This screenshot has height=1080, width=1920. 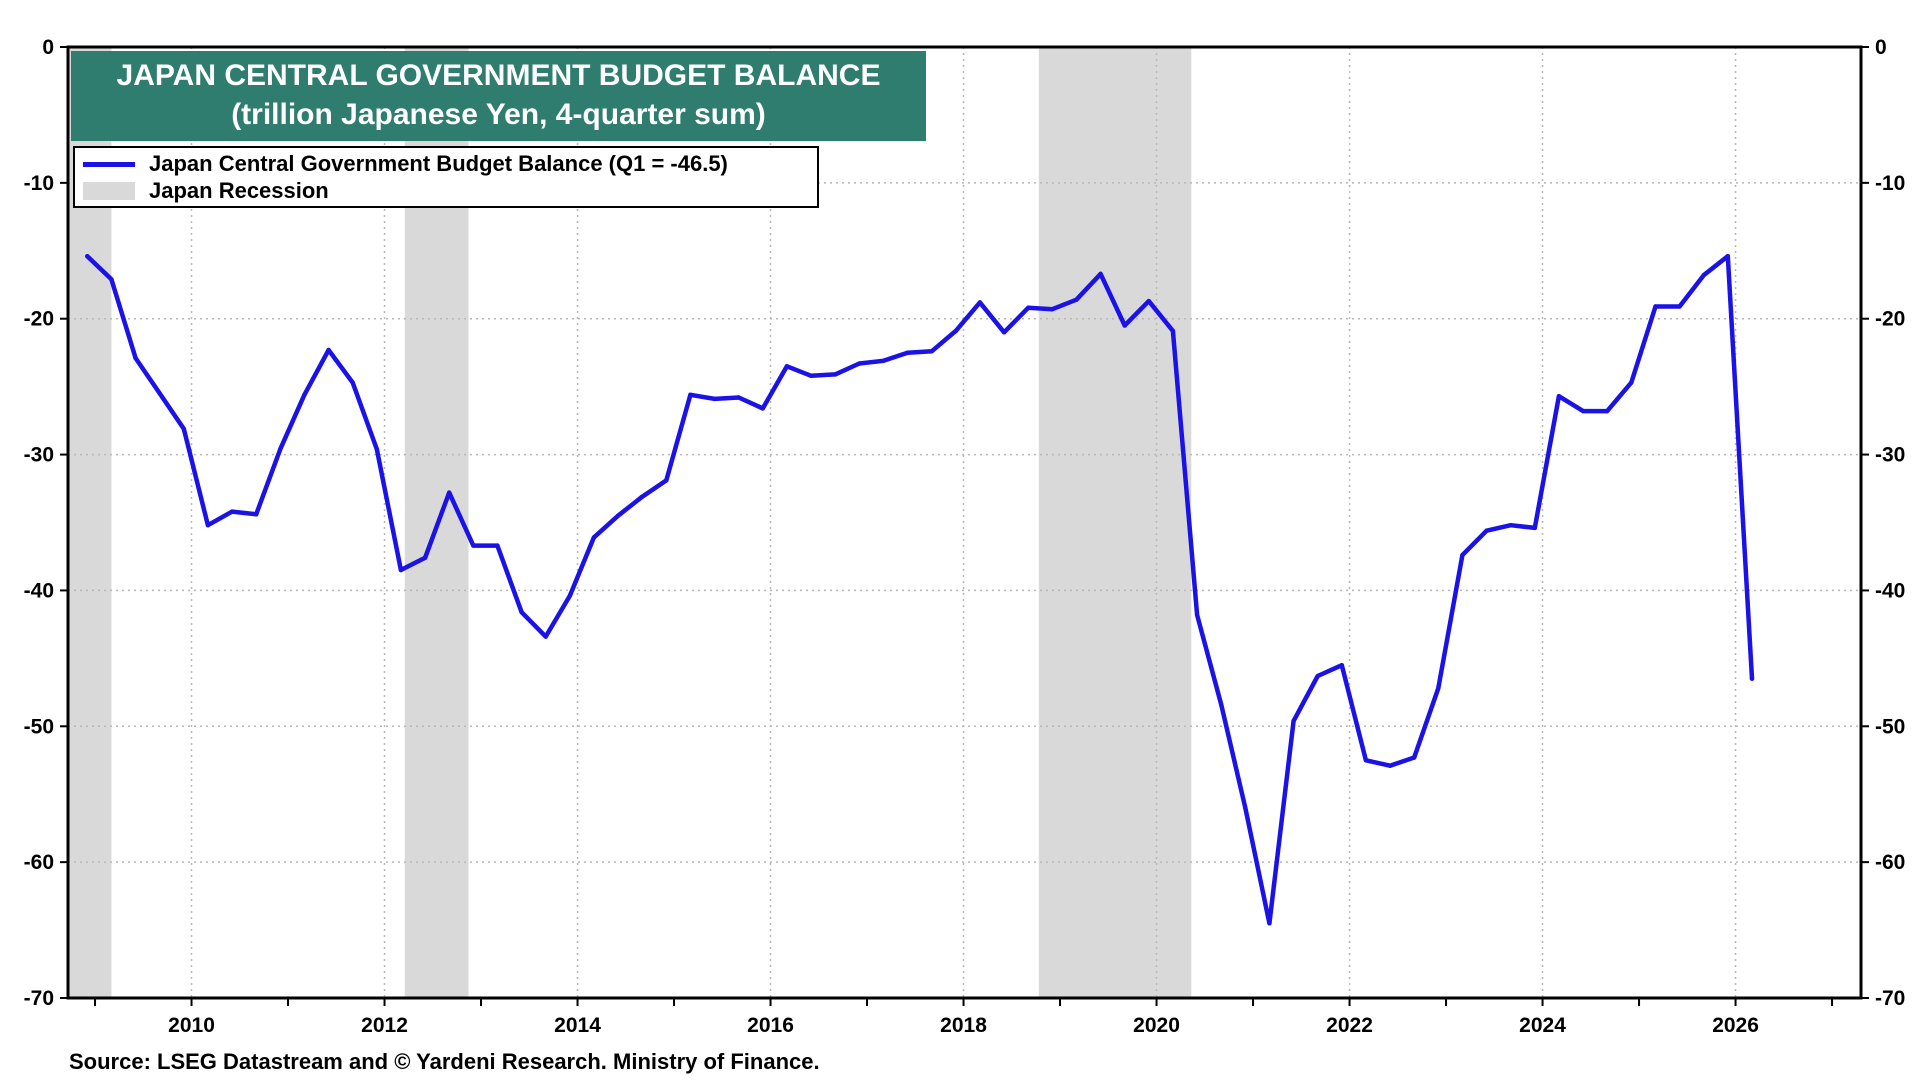 What do you see at coordinates (577, 1025) in the screenshot?
I see `x-tick-label: 2014` at bounding box center [577, 1025].